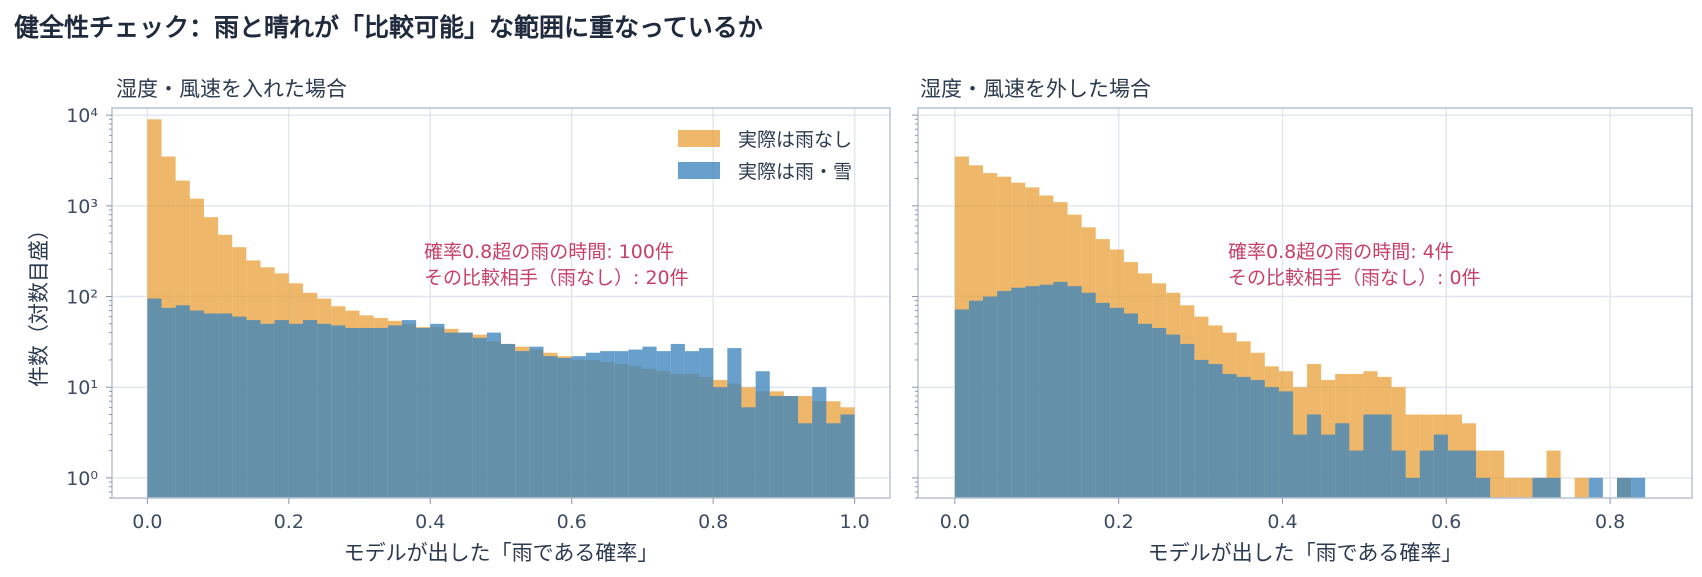 This screenshot has width=1702, height=577. What do you see at coordinates (795, 172) in the screenshot?
I see `legend-label-rain: 実際は雨・雪` at bounding box center [795, 172].